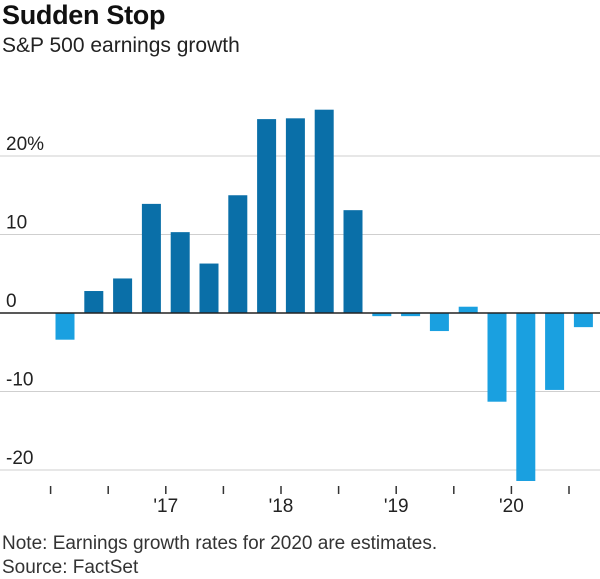 This screenshot has height=579, width=600. What do you see at coordinates (165, 506) in the screenshot?
I see `x-tick-label: '17` at bounding box center [165, 506].